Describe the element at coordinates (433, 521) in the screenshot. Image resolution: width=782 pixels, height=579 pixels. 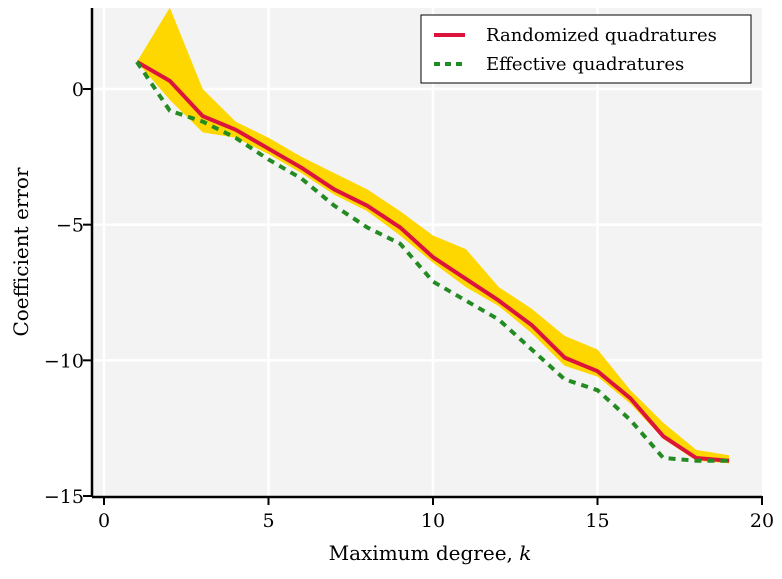
I see `x-tick-label: 10` at that location.